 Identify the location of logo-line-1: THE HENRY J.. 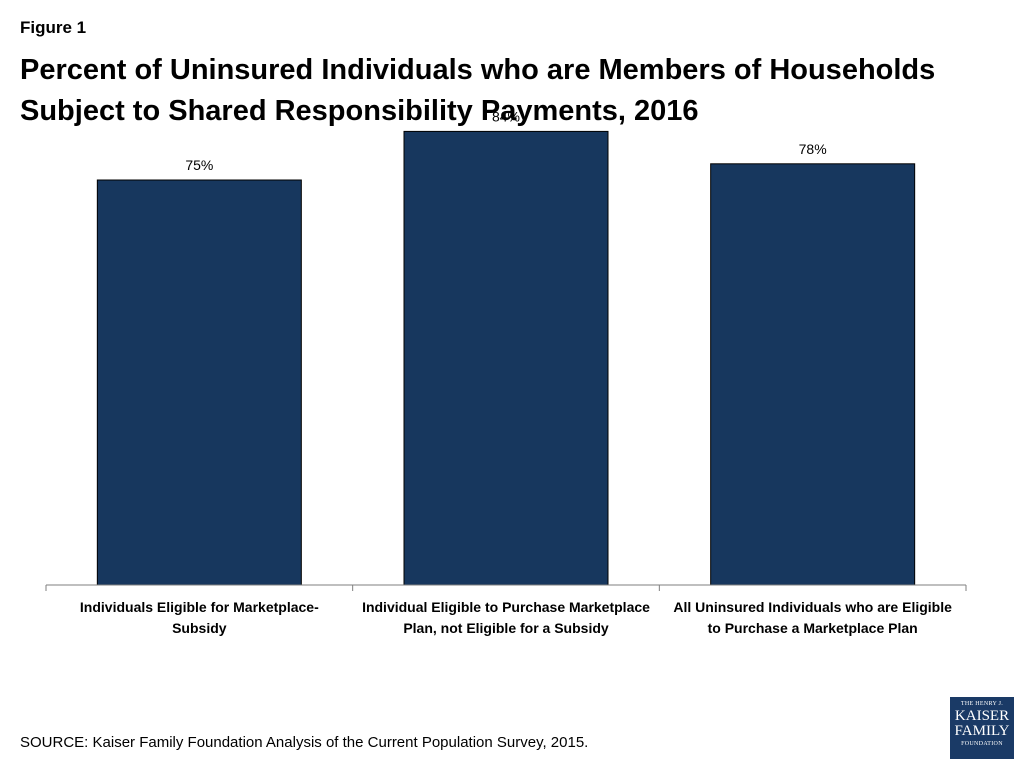
(982, 704).